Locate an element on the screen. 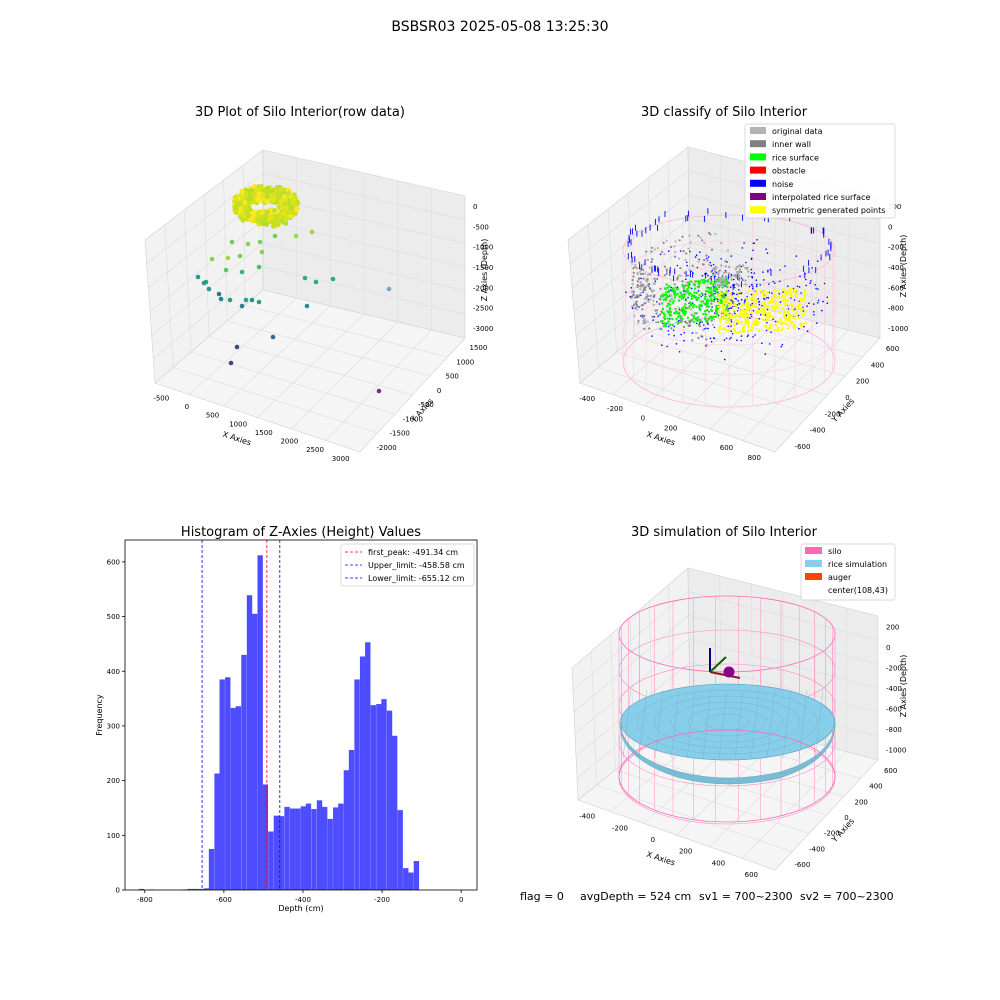 This screenshot has height=1000, width=1000. histogram-x-label: Depth (cm) is located at coordinates (300, 908).